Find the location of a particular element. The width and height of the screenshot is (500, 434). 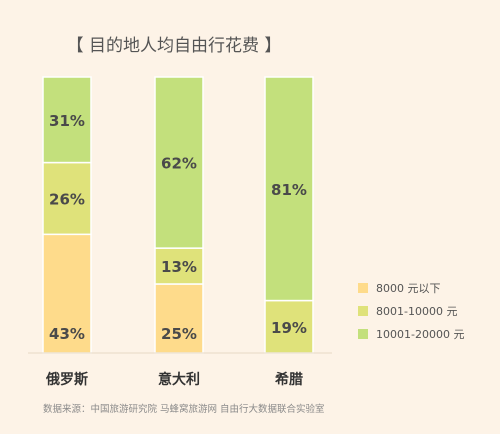

legend: 8000 元以下 8001-10000 元 10001-20000 元 is located at coordinates (411, 311).